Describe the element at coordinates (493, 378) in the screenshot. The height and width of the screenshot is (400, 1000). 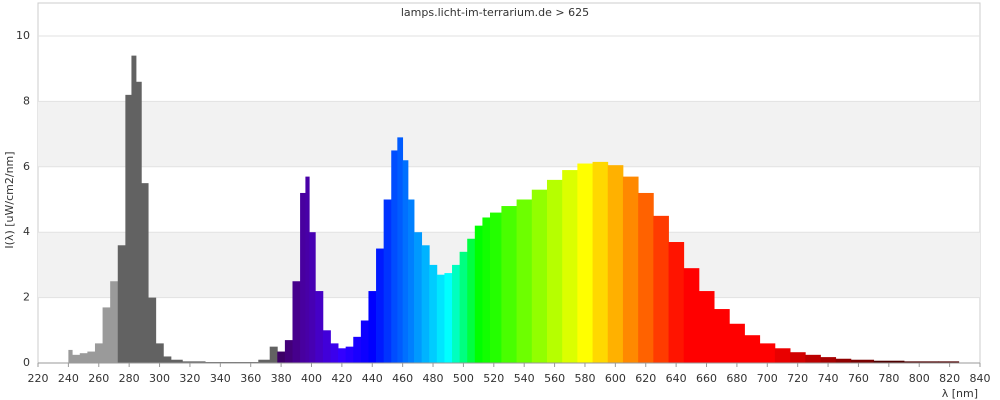
I see `x-tick-label: 520` at that location.